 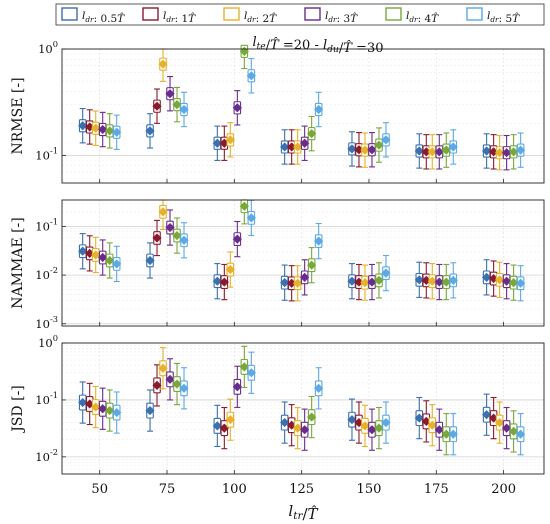 What do you see at coordinates (341, 17) in the screenshot?
I see `legend-entry-4: ldr: 3T̂` at bounding box center [341, 17].